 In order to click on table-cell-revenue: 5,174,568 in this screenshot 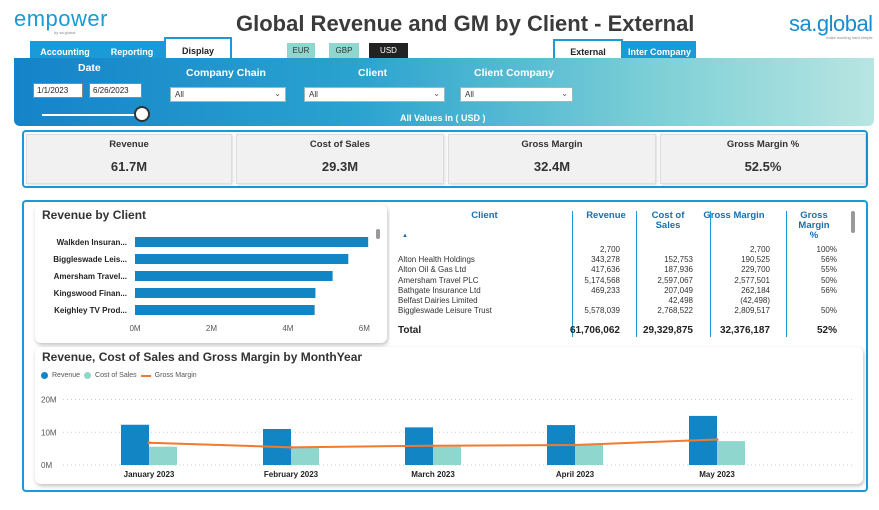, I will do `click(602, 280)`.